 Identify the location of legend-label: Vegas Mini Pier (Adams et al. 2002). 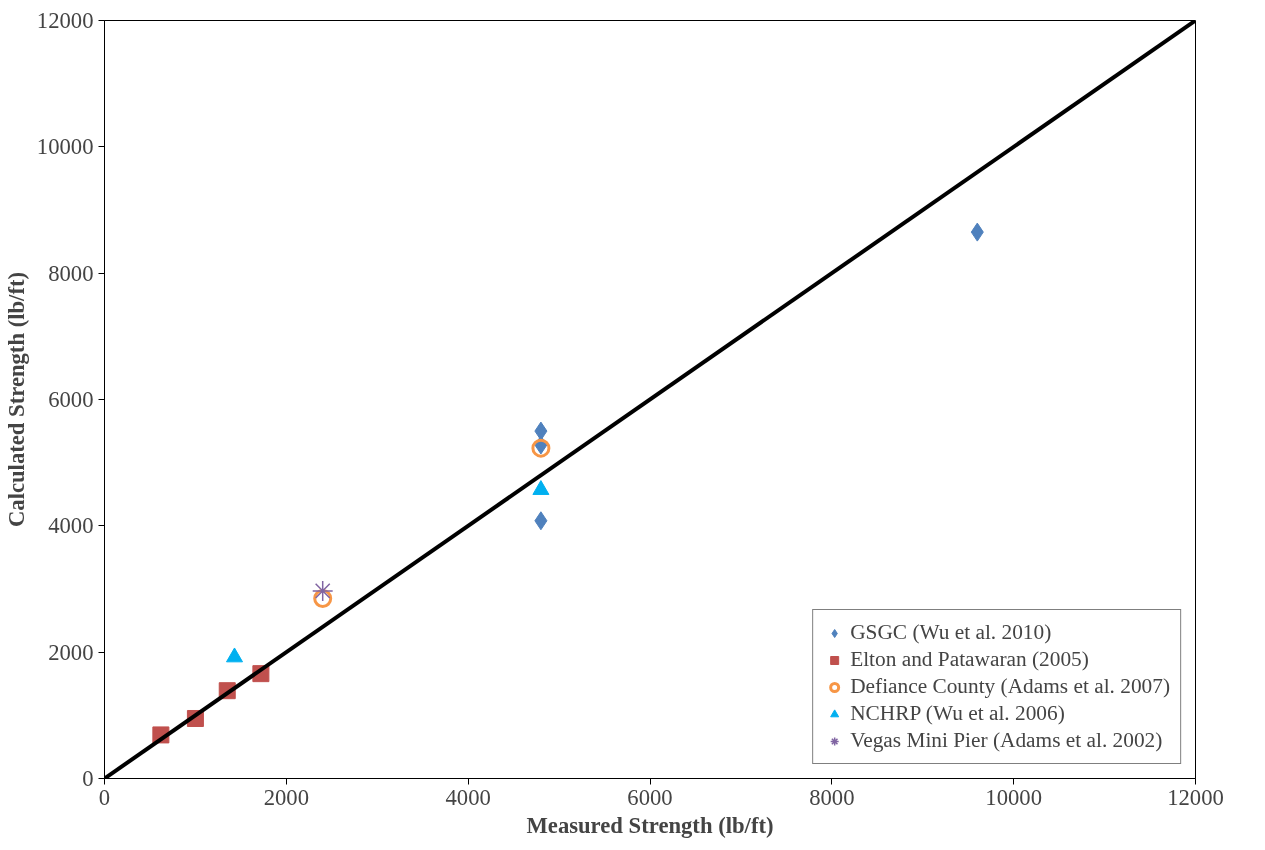
(1006, 740).